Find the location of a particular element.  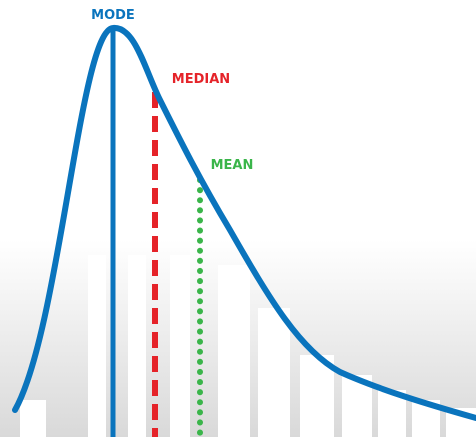

median-label: MEDIAN is located at coordinates (201, 79).